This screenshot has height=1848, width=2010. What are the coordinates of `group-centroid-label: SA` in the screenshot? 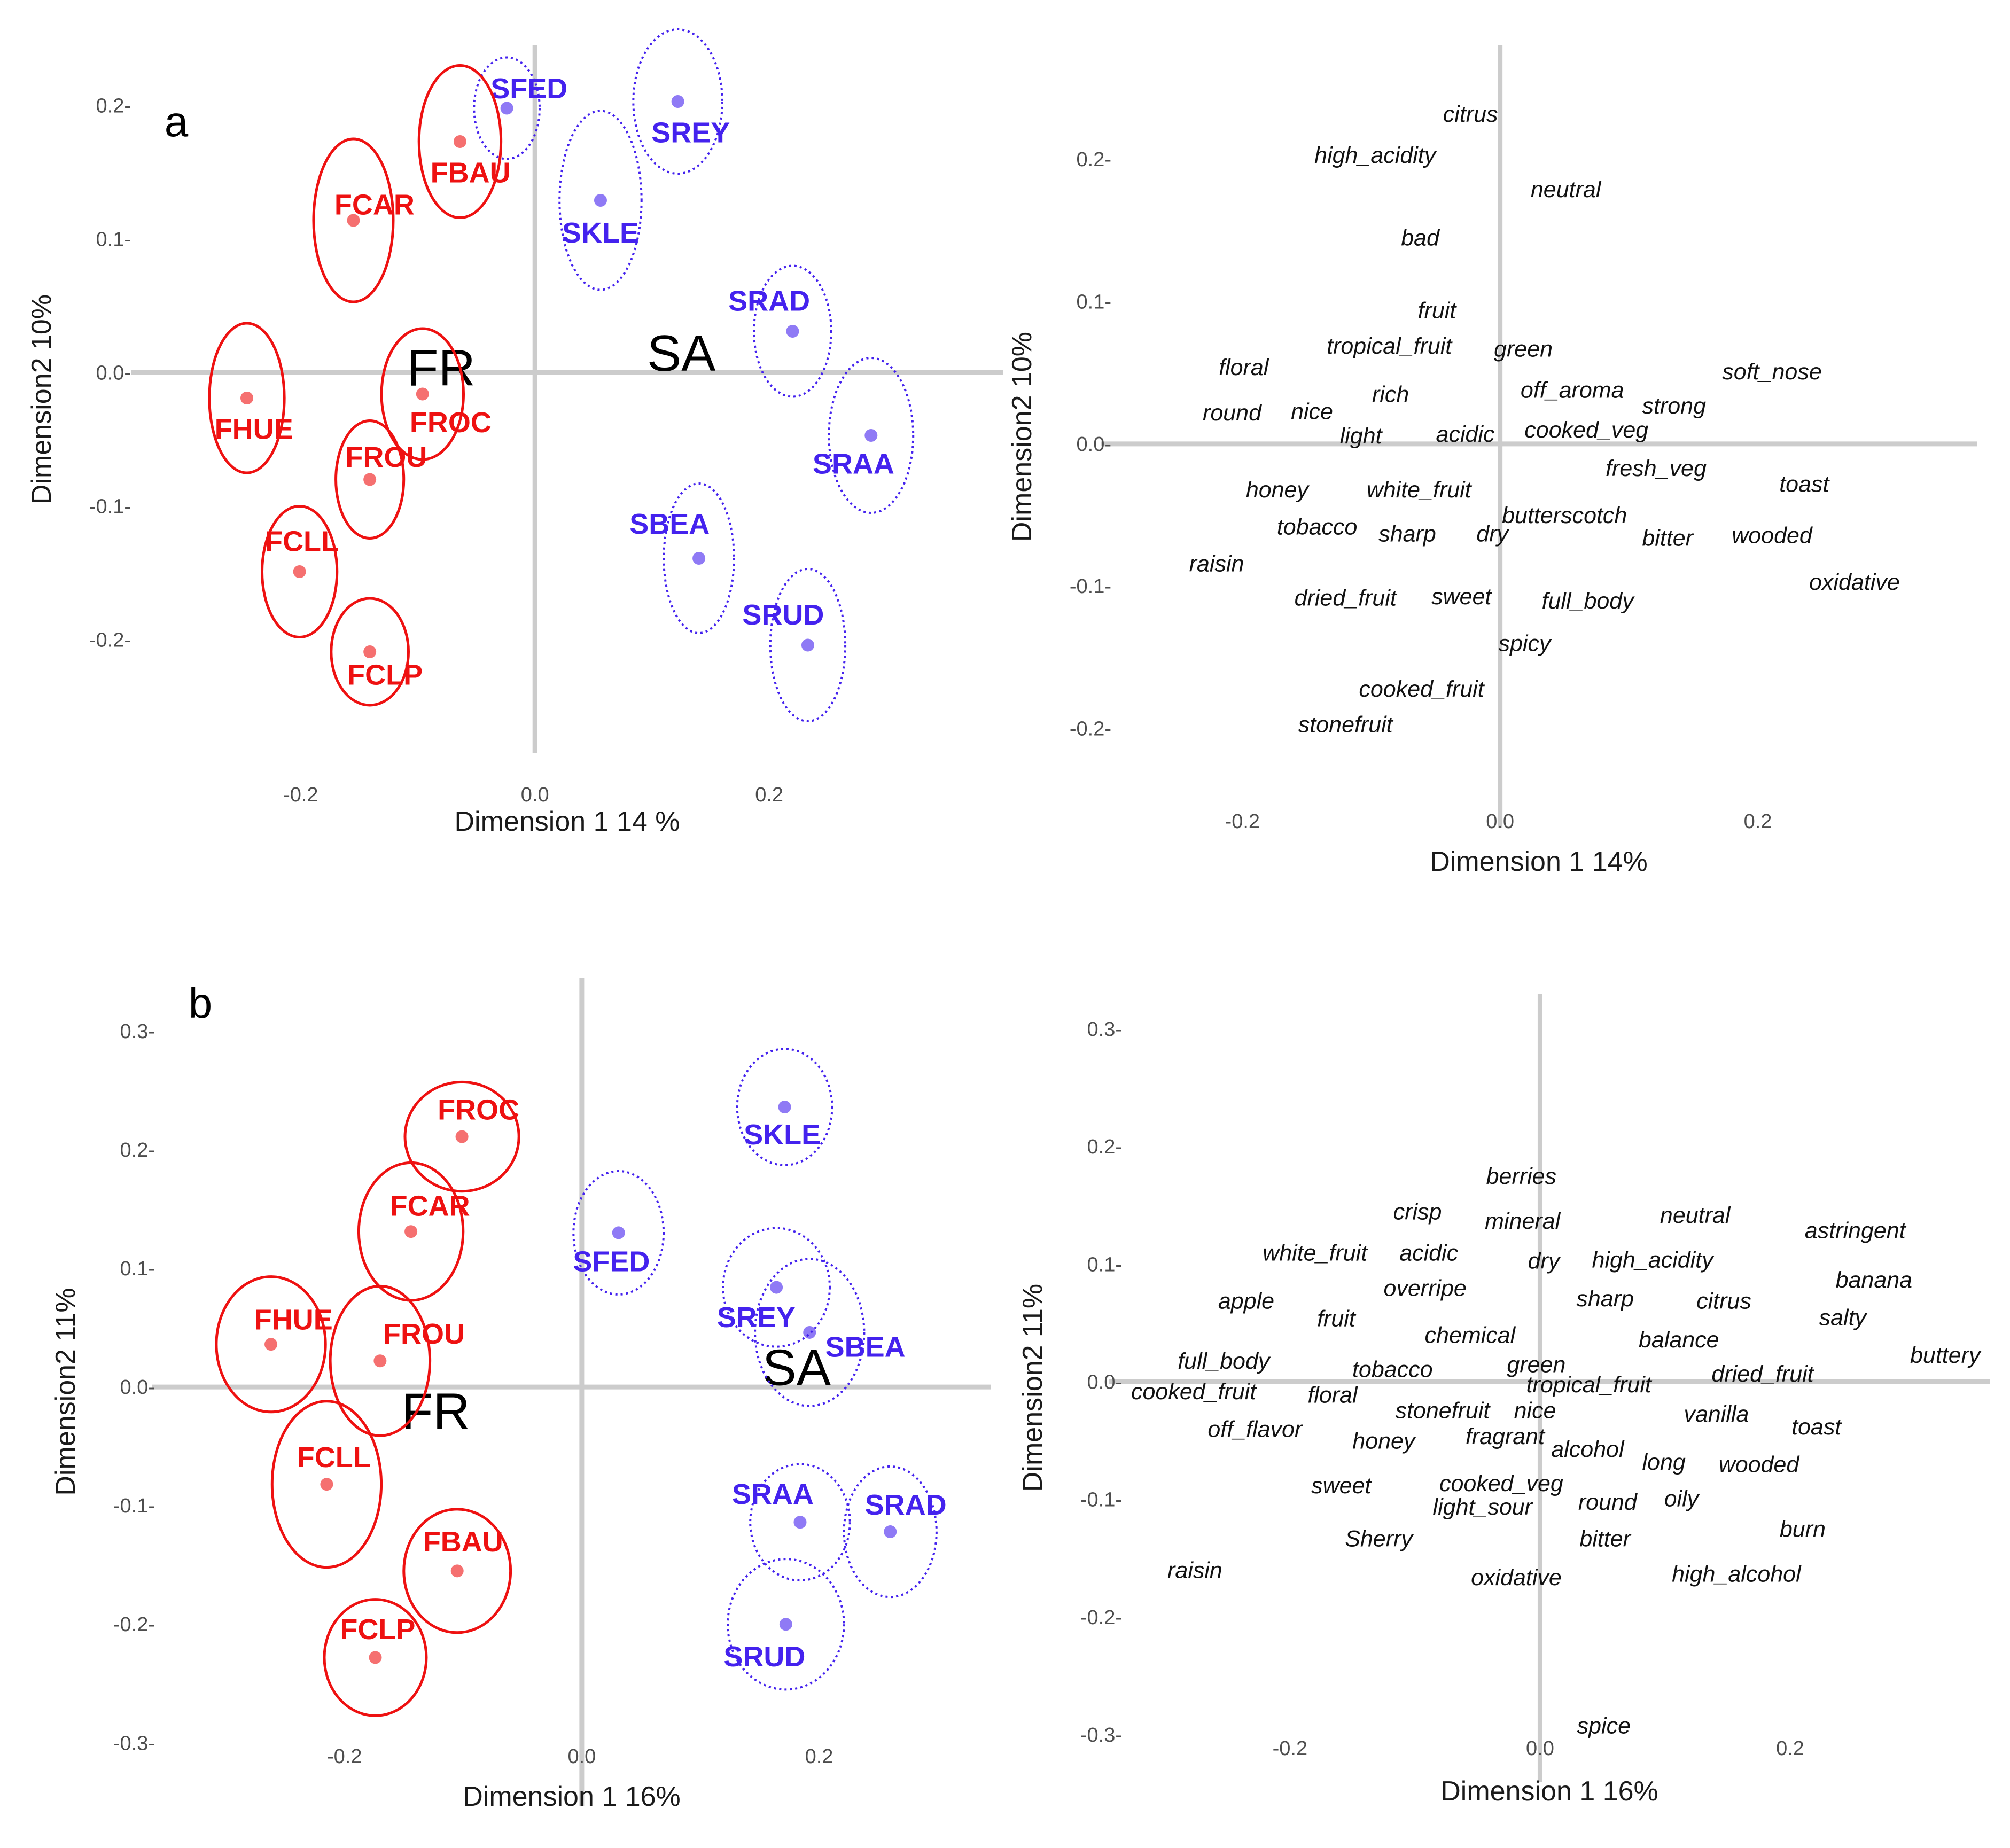 It's located at (681, 354).